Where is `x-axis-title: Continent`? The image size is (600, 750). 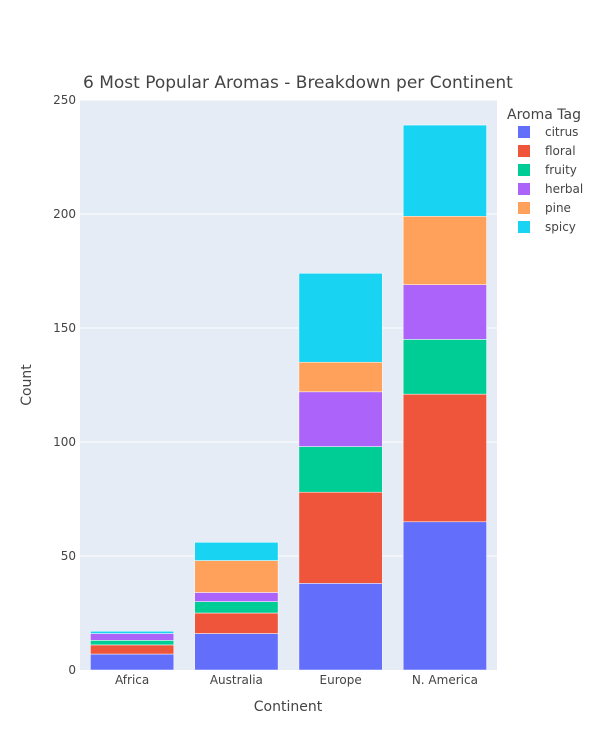 x-axis-title: Continent is located at coordinates (288, 707).